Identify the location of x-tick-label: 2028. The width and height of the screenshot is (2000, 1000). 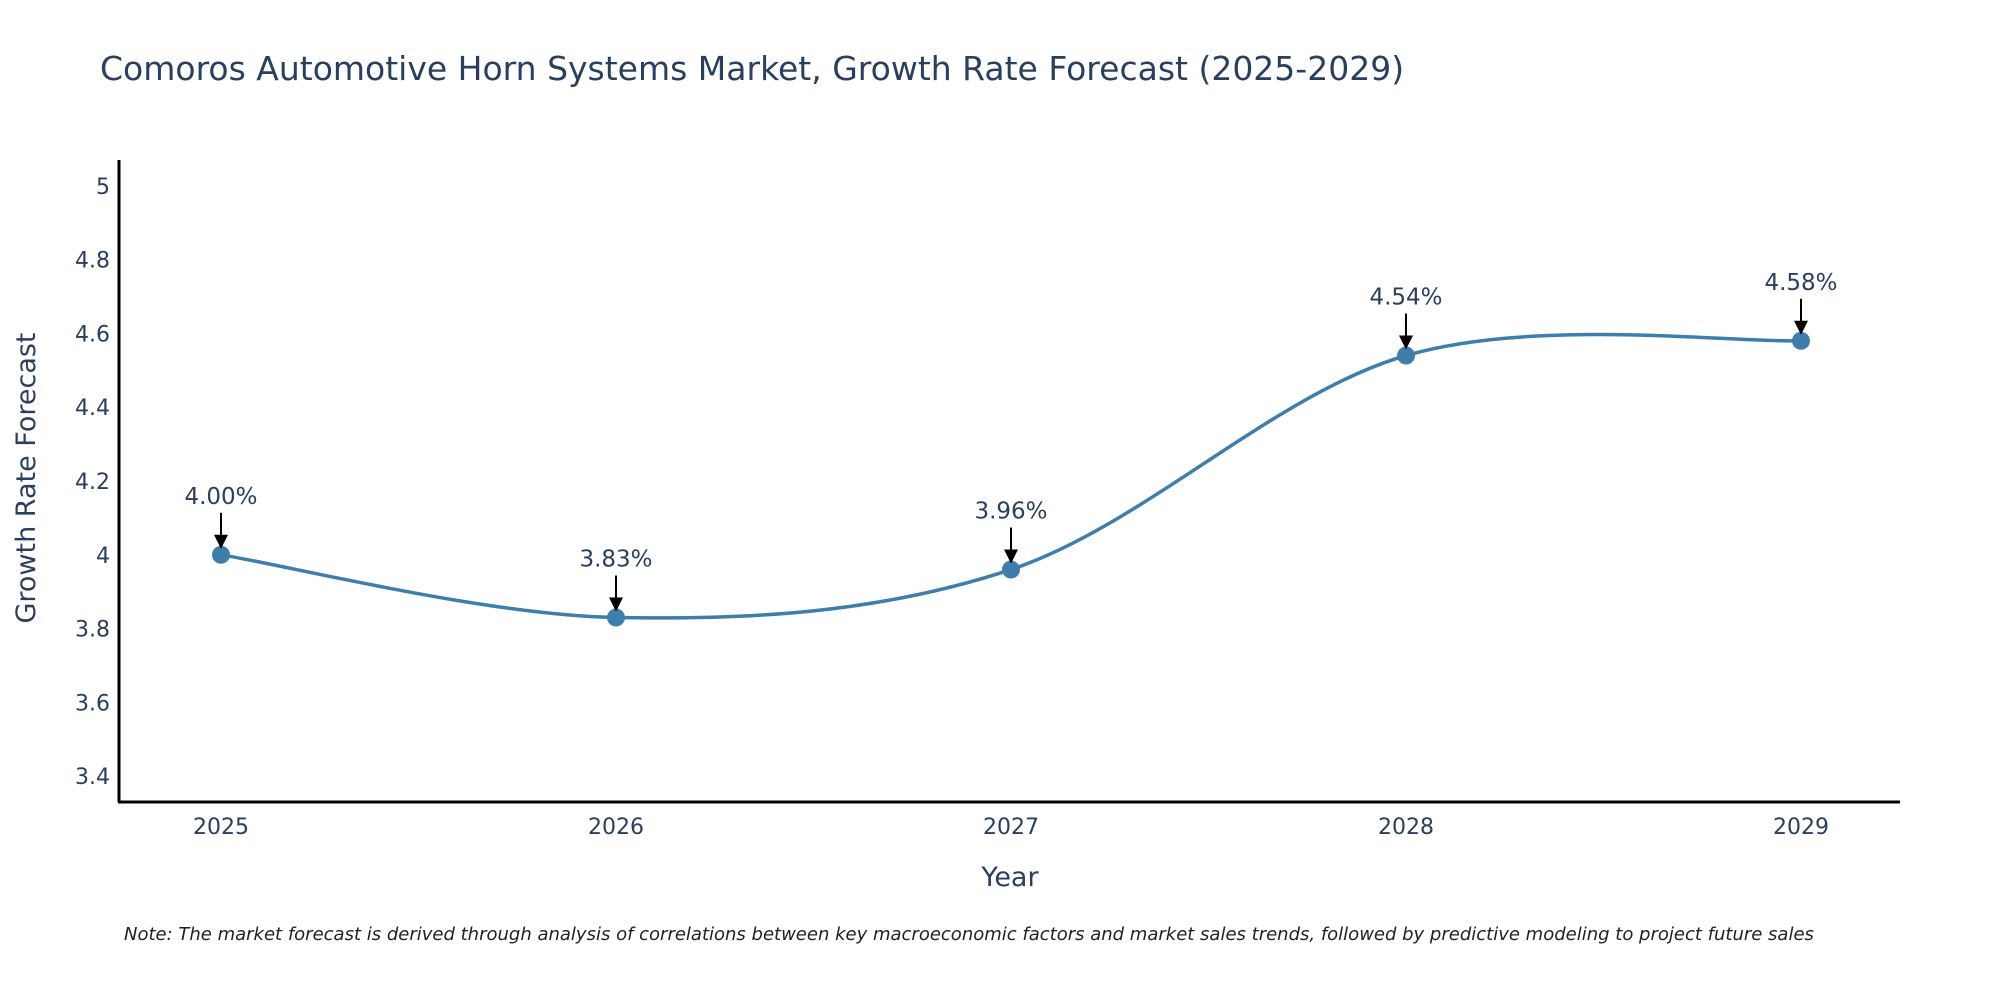
(1406, 827).